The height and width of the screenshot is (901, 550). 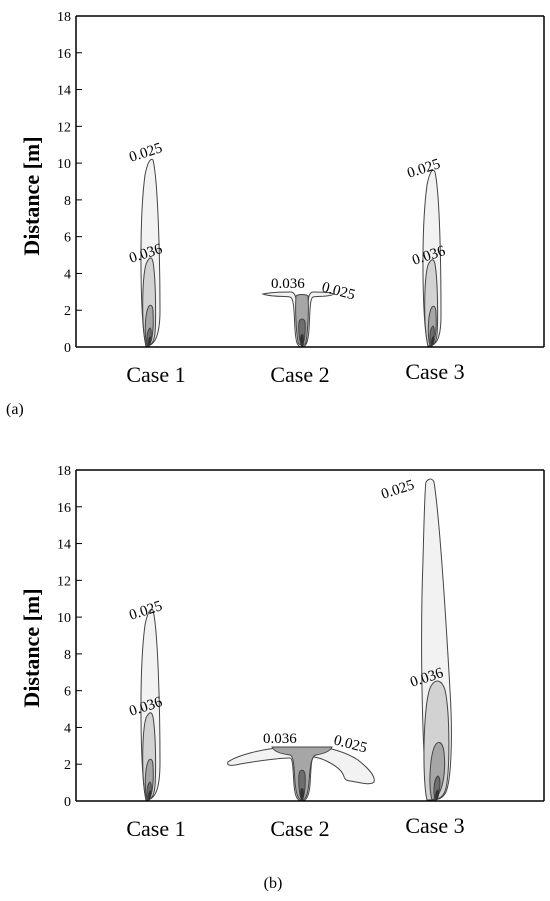 I want to click on panel-b-case-2-plume, so click(x=301, y=774).